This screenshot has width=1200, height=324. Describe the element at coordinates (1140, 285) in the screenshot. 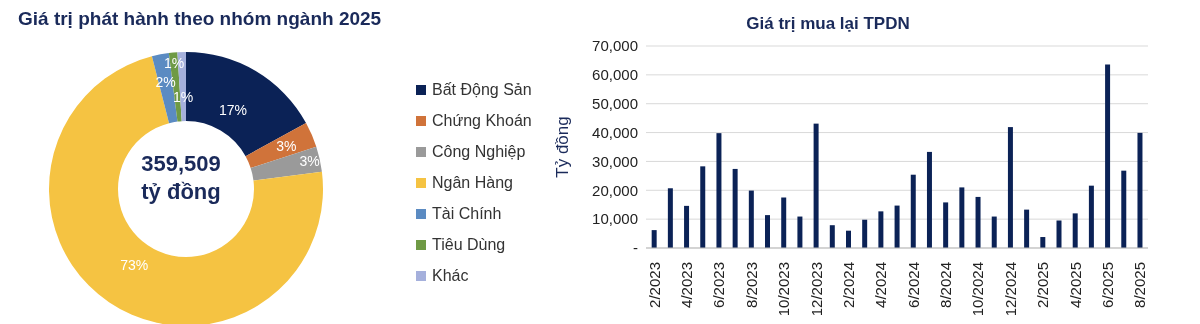

I see `x-tick-label: 8/2025` at that location.